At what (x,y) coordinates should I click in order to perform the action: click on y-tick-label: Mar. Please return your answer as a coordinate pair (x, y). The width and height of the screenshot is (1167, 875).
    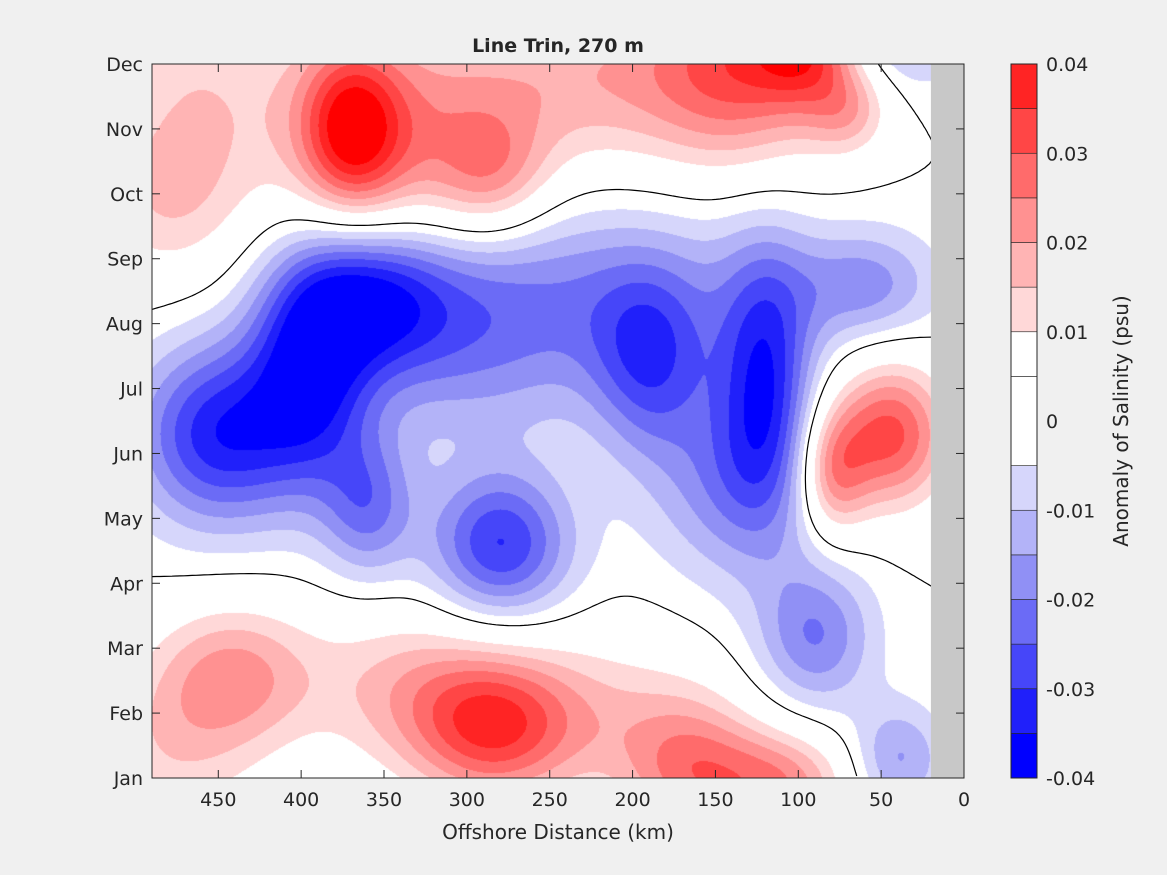
    Looking at the image, I should click on (125, 649).